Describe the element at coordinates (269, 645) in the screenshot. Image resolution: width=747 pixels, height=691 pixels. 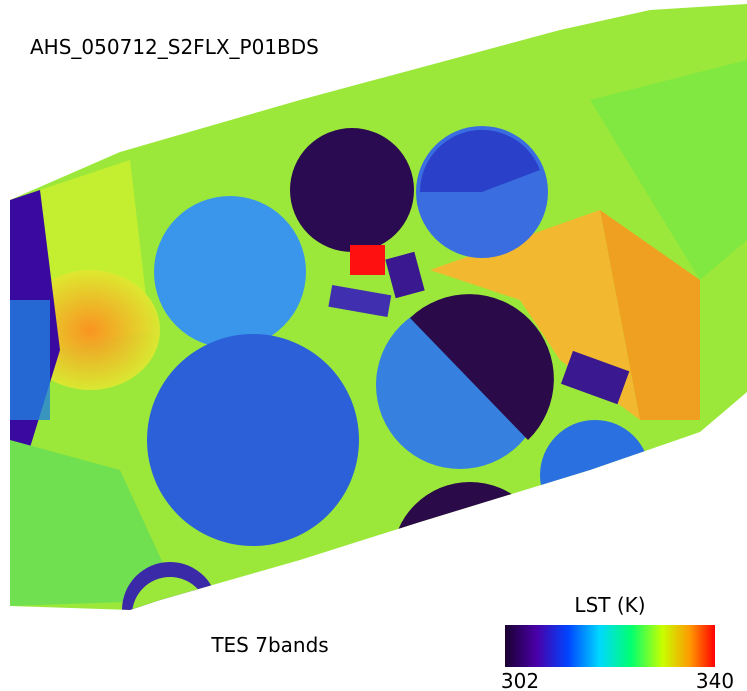
I see `method-label: TES 7bands` at that location.